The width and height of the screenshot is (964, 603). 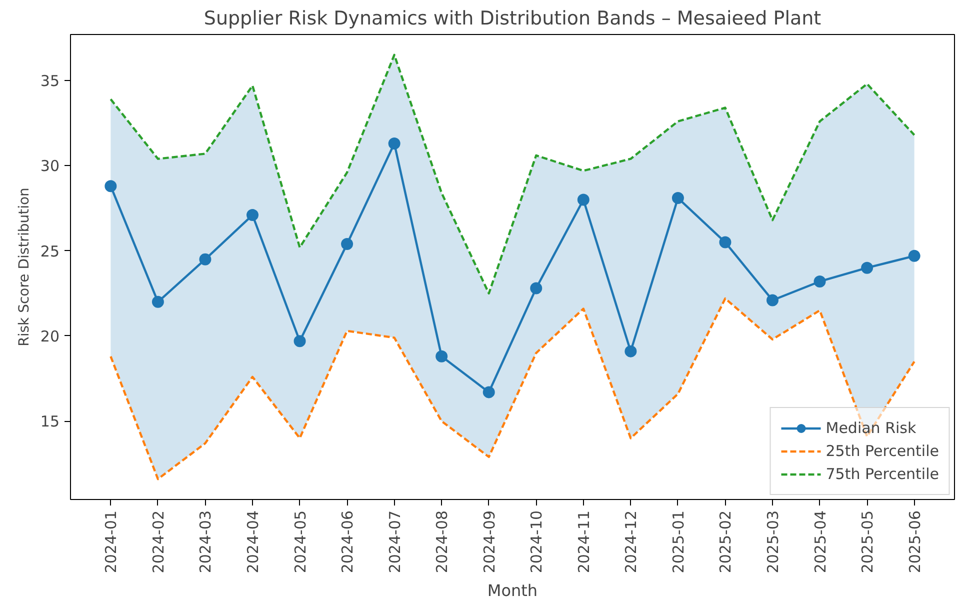 What do you see at coordinates (347, 542) in the screenshot?
I see `x-tick-label: 2024-06` at bounding box center [347, 542].